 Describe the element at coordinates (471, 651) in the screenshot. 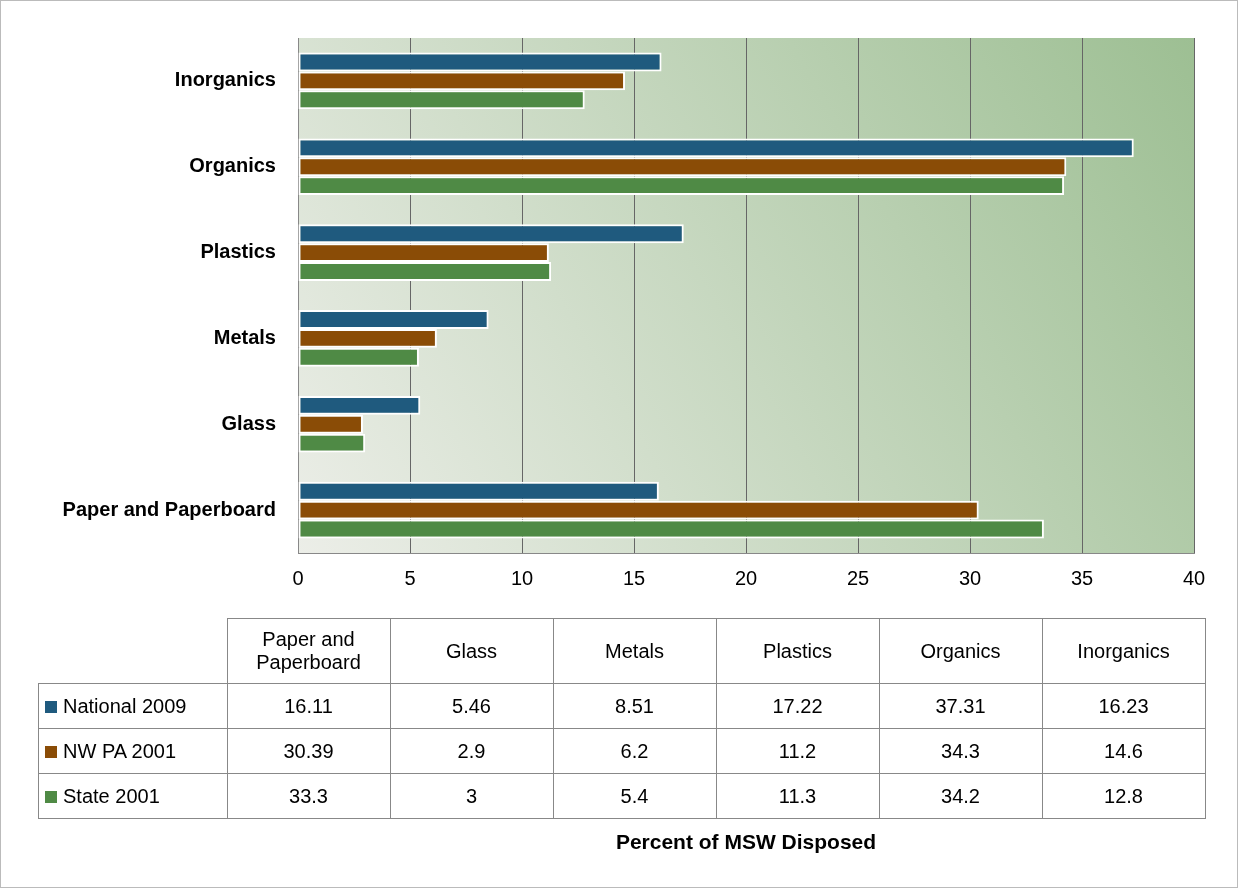

I see `category-label: Glass` at that location.